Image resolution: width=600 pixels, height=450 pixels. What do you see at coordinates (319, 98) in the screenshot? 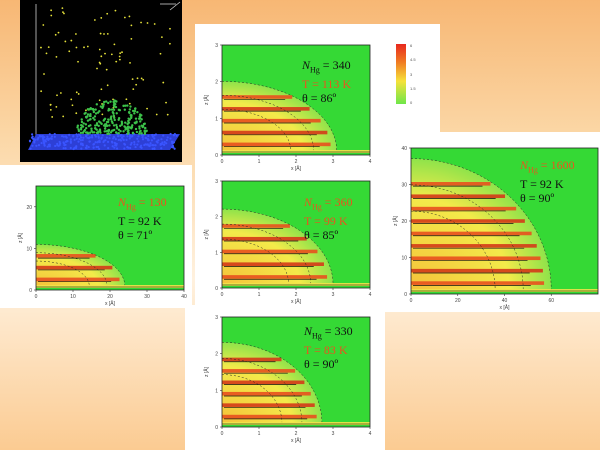
I see `annotation-contact-angle: θ = 86º` at bounding box center [319, 98].